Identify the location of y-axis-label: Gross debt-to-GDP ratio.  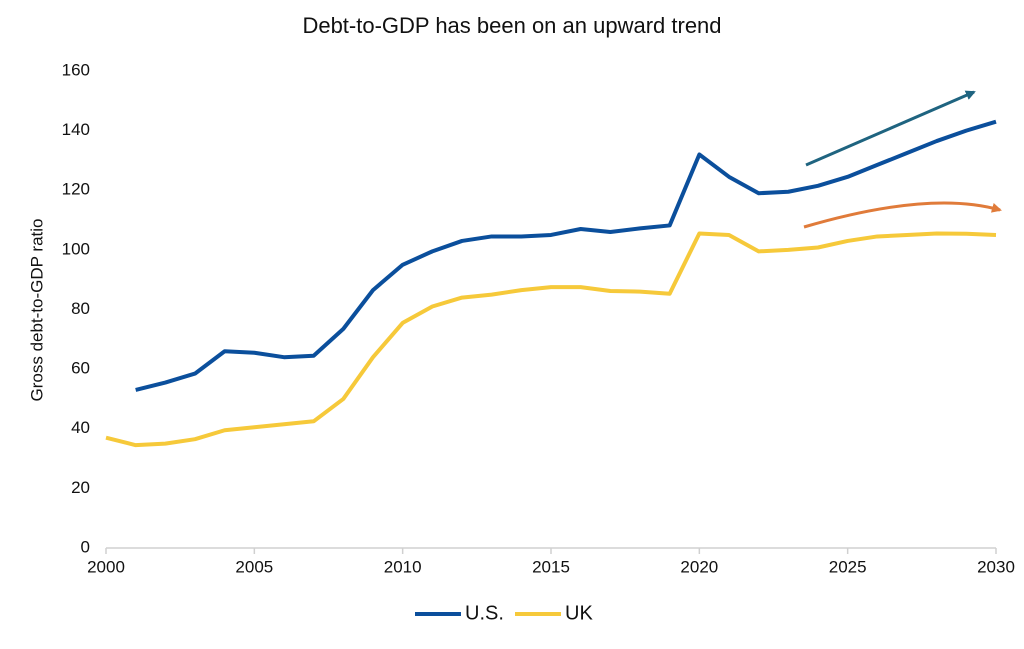
(36, 310).